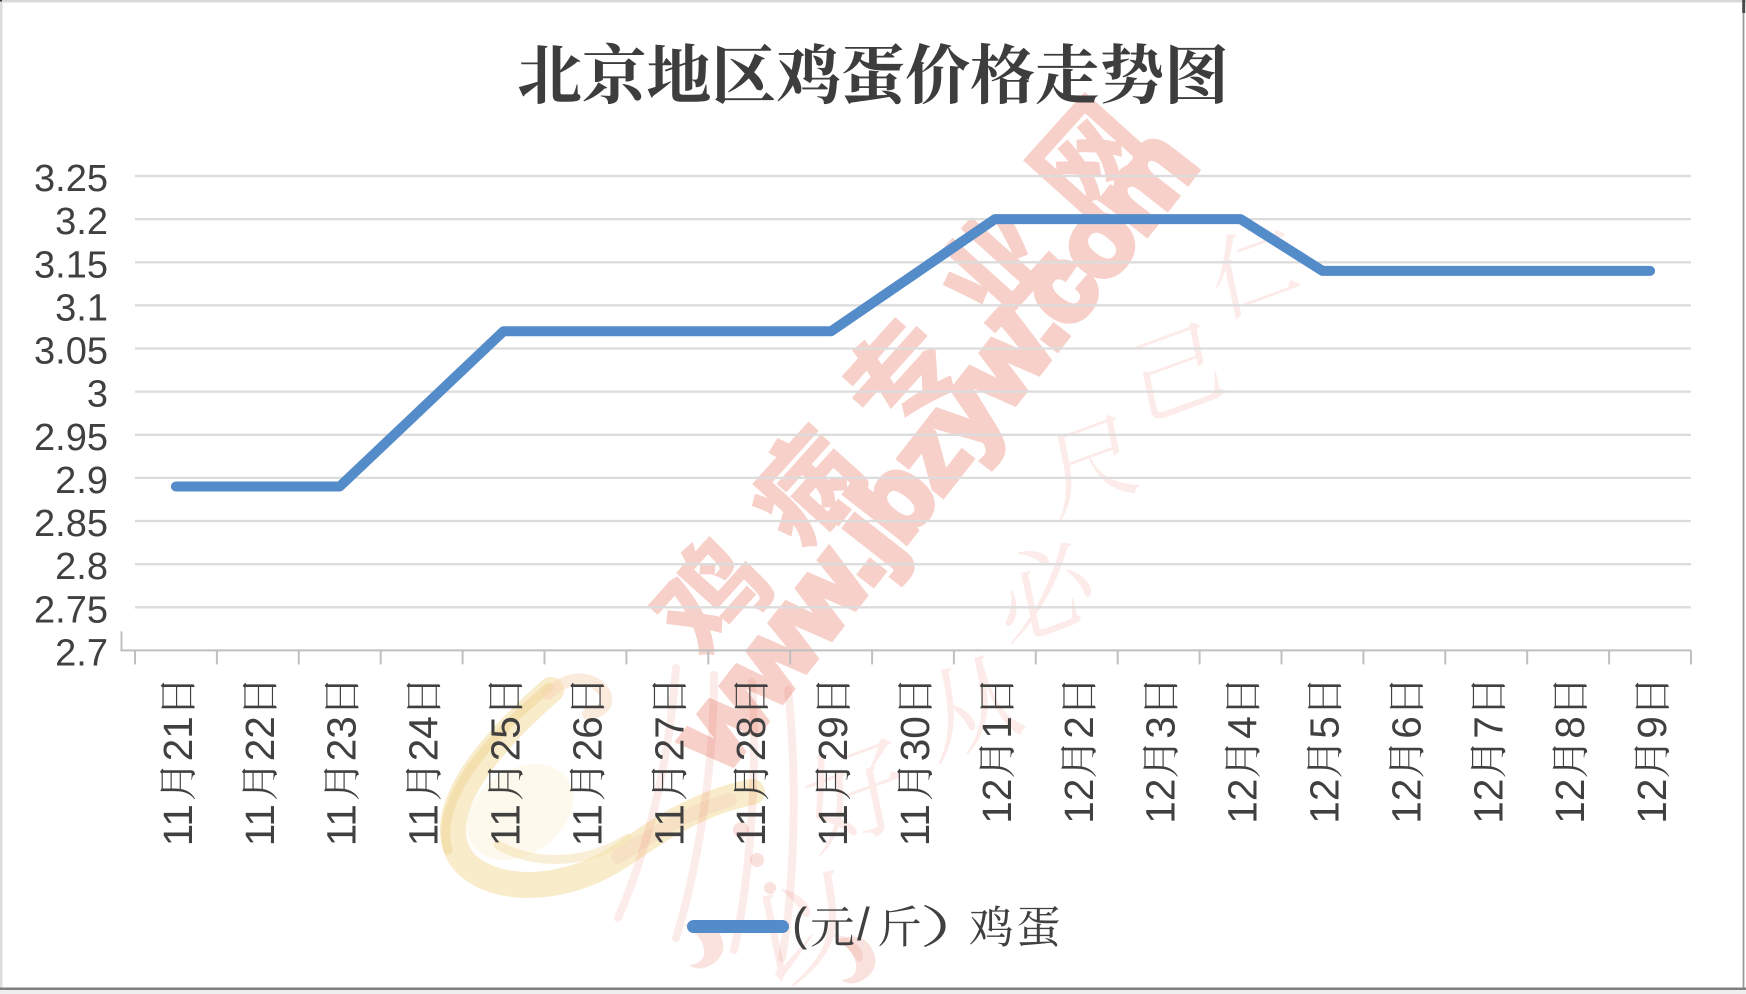 This screenshot has width=1746, height=994. I want to click on svg-text: 3.25, so click(71, 179).